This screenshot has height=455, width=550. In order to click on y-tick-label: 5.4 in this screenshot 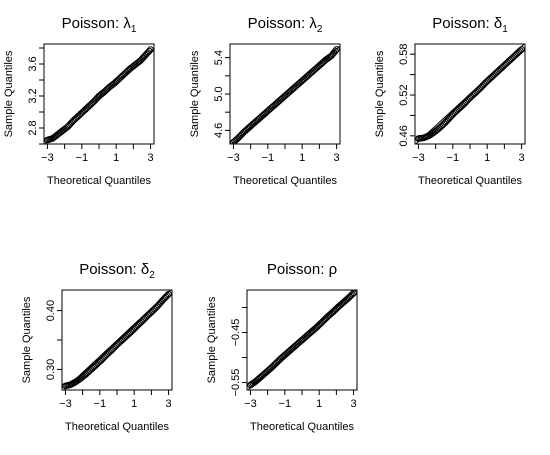, I will do `click(219, 57)`.